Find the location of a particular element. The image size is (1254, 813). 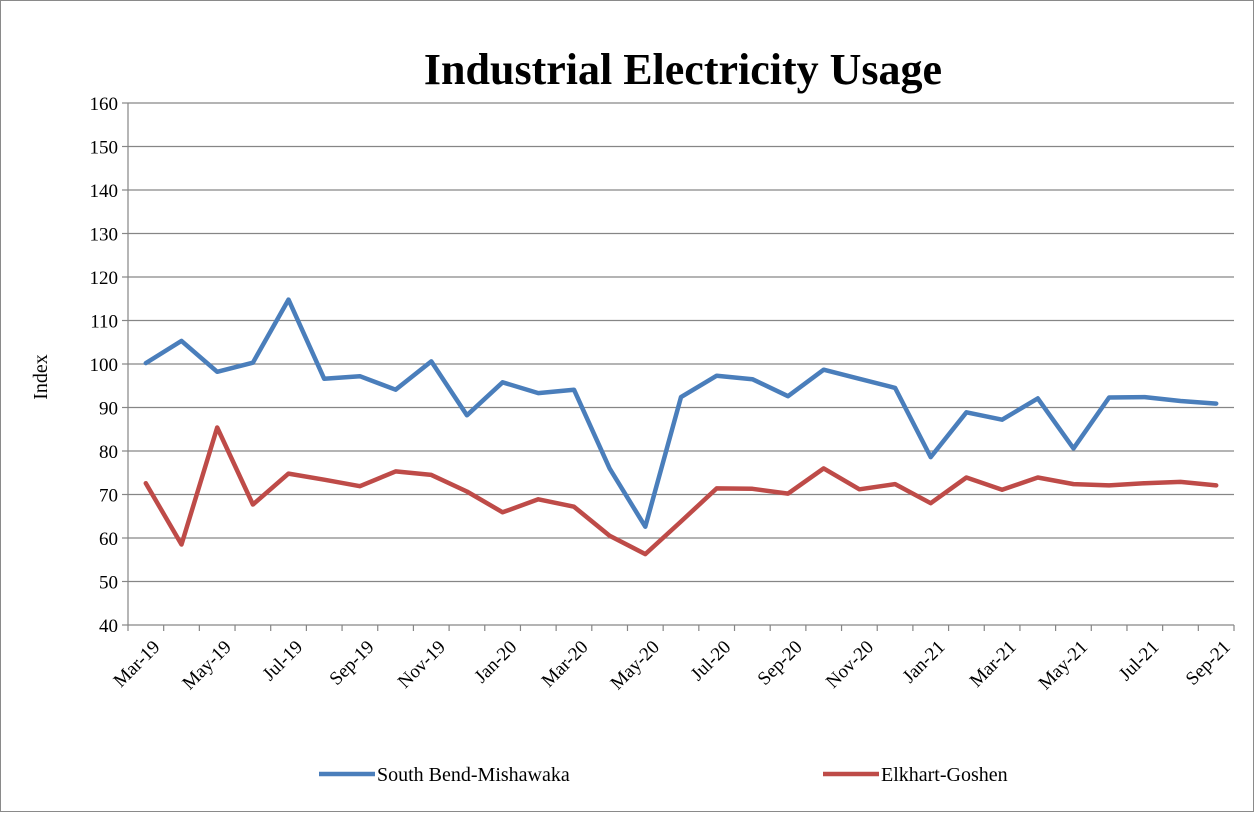

x-tick-label: May-21 is located at coordinates (1063, 665).